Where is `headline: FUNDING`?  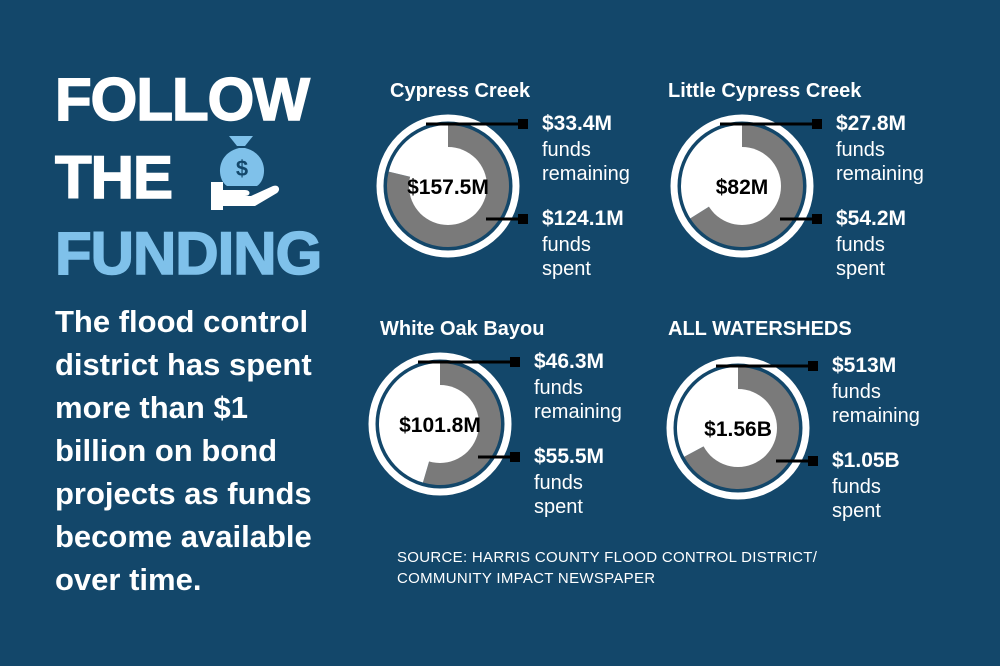
headline: FUNDING is located at coordinates (188, 253).